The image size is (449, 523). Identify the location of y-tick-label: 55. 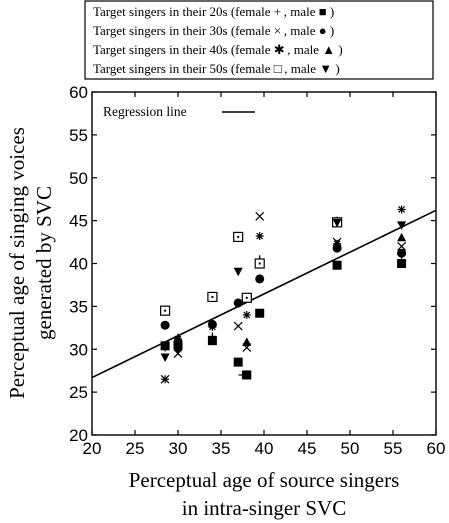
(78, 135).